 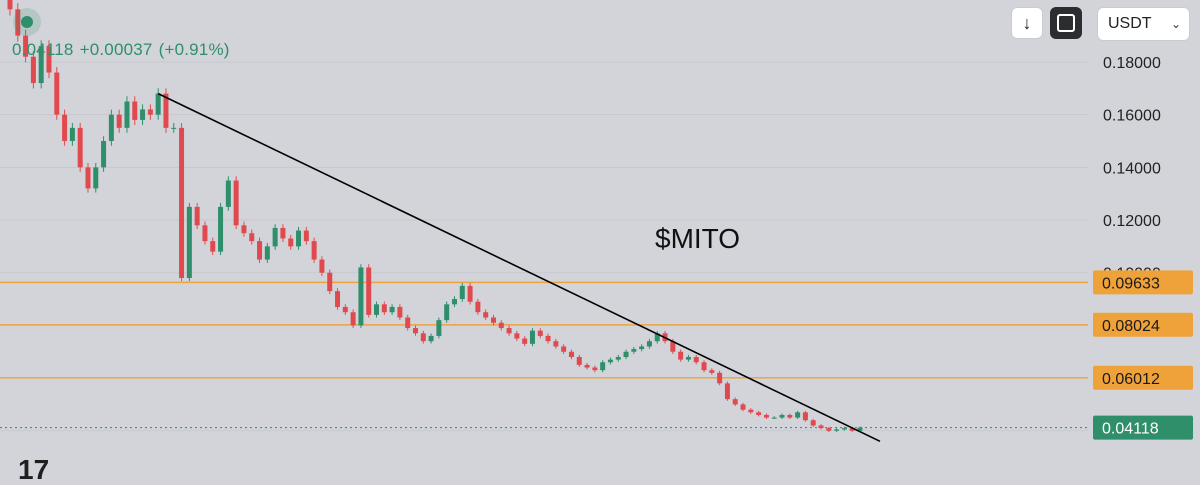 What do you see at coordinates (43, 49) in the screenshot?
I see `legend-price: 0.04118` at bounding box center [43, 49].